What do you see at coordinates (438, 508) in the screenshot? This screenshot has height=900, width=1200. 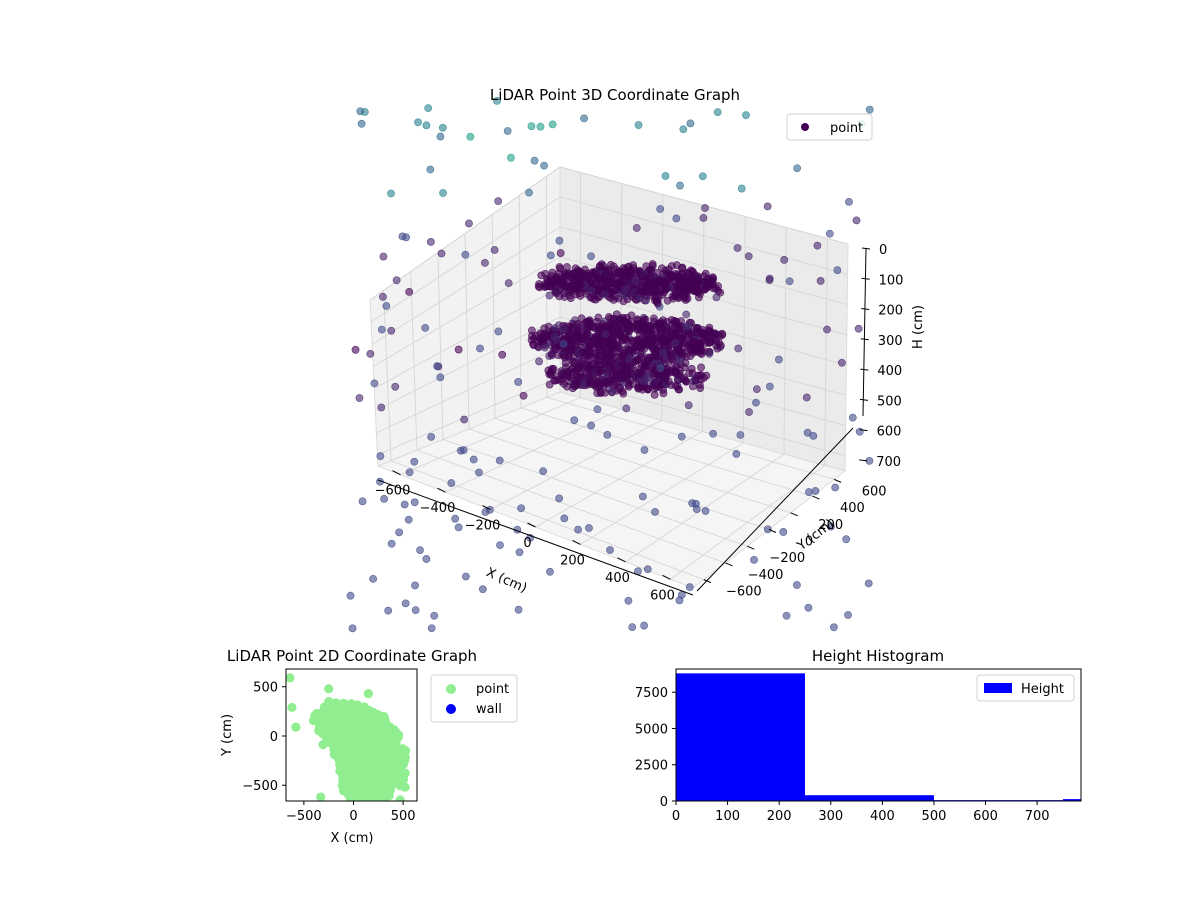 I see `tick-label-x-3d: −400` at bounding box center [438, 508].